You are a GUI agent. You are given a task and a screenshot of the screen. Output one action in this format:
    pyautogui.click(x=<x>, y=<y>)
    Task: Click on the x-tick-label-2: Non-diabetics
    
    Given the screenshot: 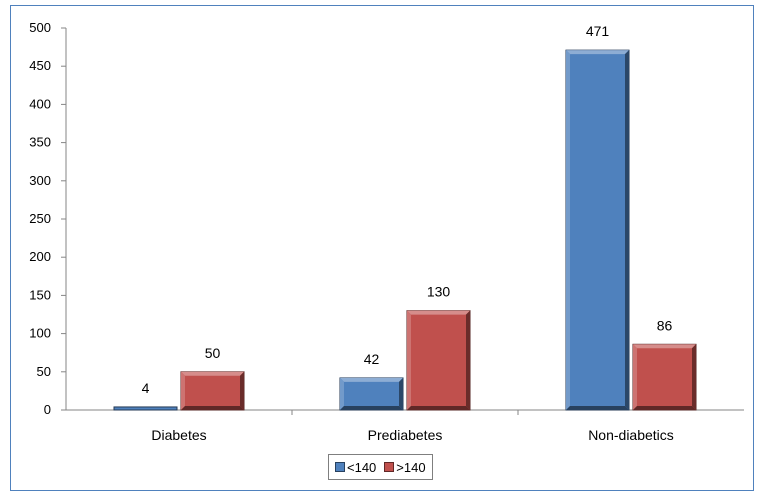 What is the action you would take?
    pyautogui.click(x=631, y=435)
    